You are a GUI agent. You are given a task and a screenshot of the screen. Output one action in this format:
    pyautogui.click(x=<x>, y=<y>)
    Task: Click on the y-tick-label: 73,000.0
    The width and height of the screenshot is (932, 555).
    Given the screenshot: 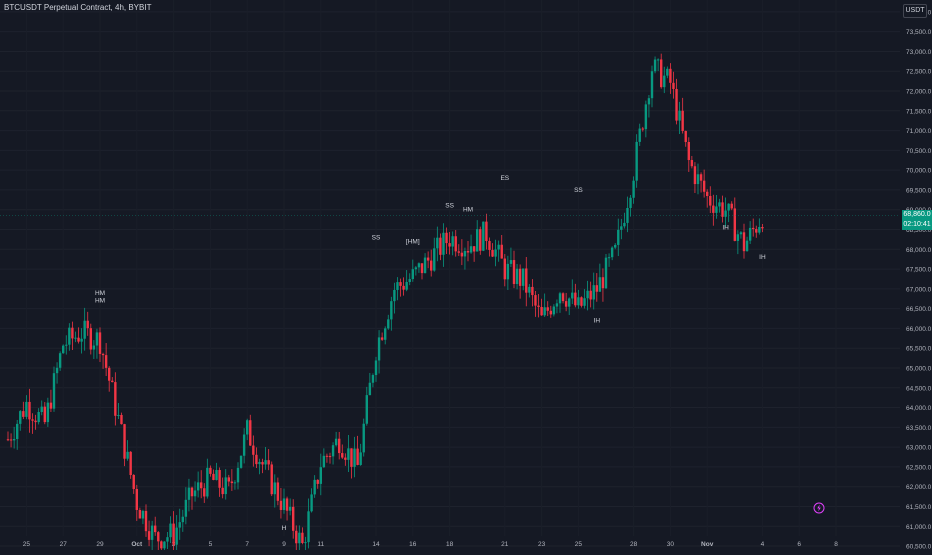 What is the action you would take?
    pyautogui.click(x=919, y=52)
    